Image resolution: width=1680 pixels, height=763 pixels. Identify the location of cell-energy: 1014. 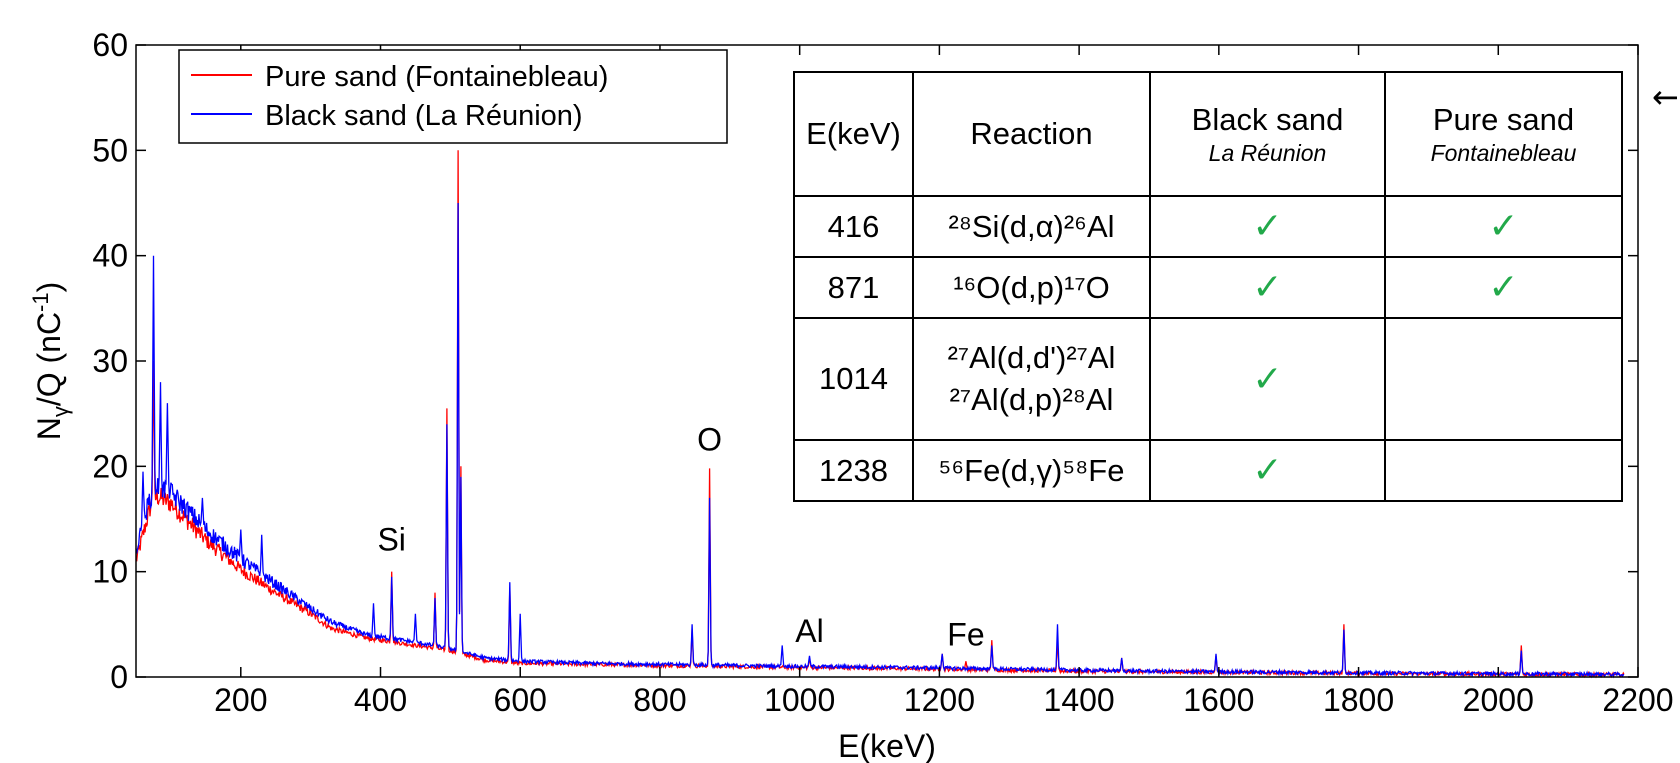
(853, 379).